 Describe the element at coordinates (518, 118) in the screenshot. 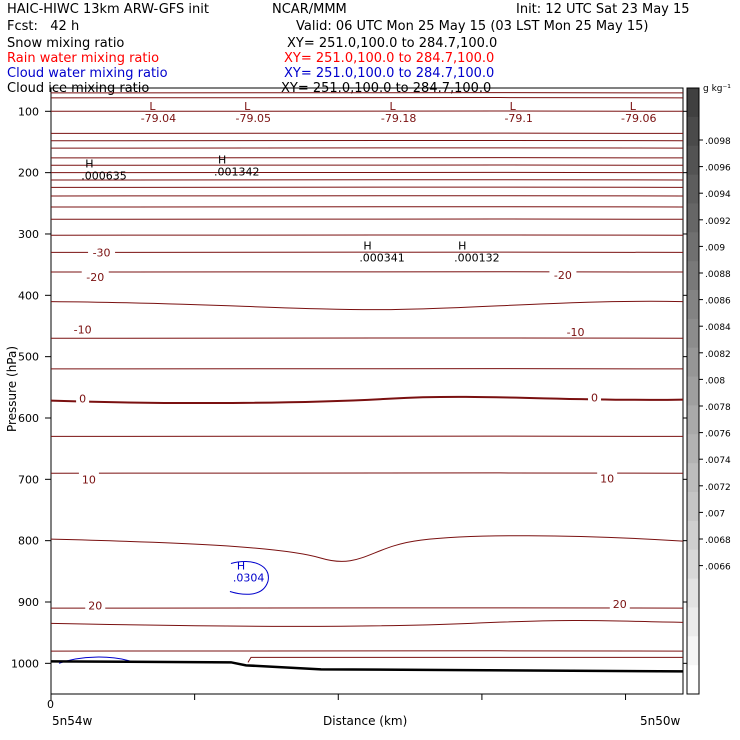

I see `low-value: -79.1` at that location.